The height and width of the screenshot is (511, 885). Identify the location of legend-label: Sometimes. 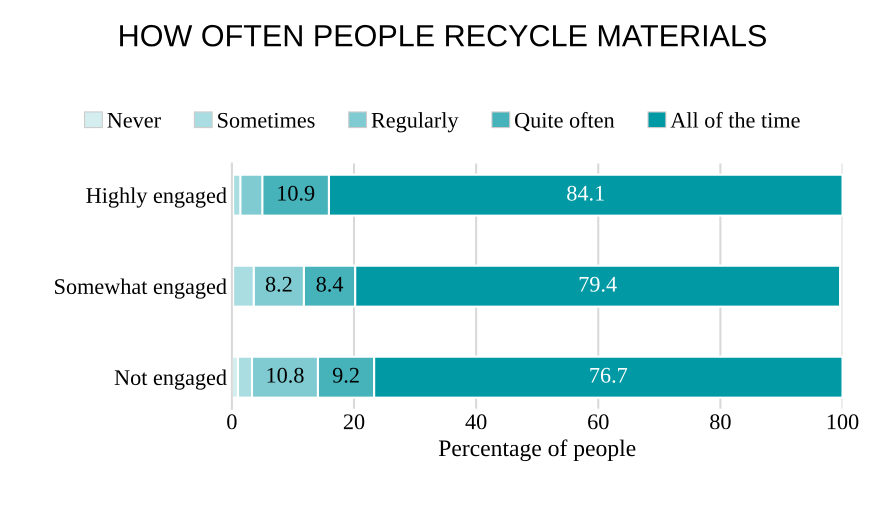
(266, 120).